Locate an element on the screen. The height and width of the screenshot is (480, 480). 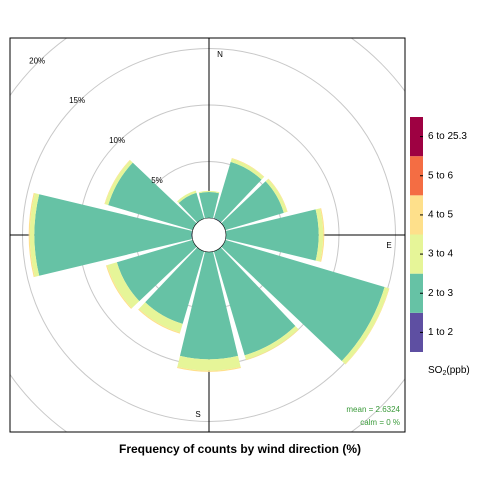
y-tick-label: 20% is located at coordinates (37, 60).